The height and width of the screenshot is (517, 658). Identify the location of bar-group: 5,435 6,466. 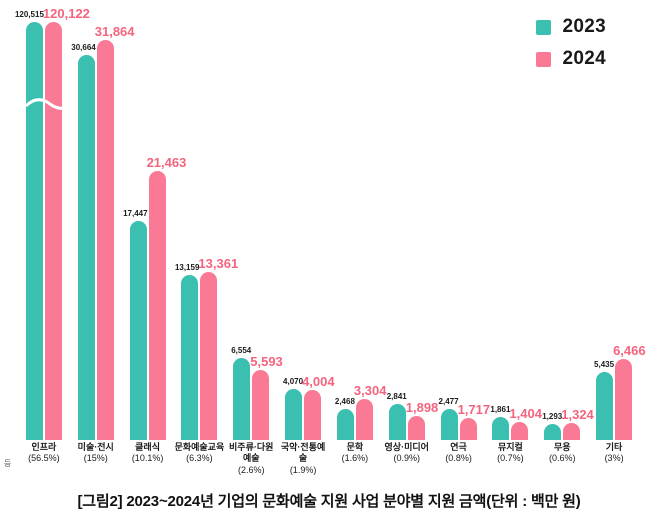
(620, 220).